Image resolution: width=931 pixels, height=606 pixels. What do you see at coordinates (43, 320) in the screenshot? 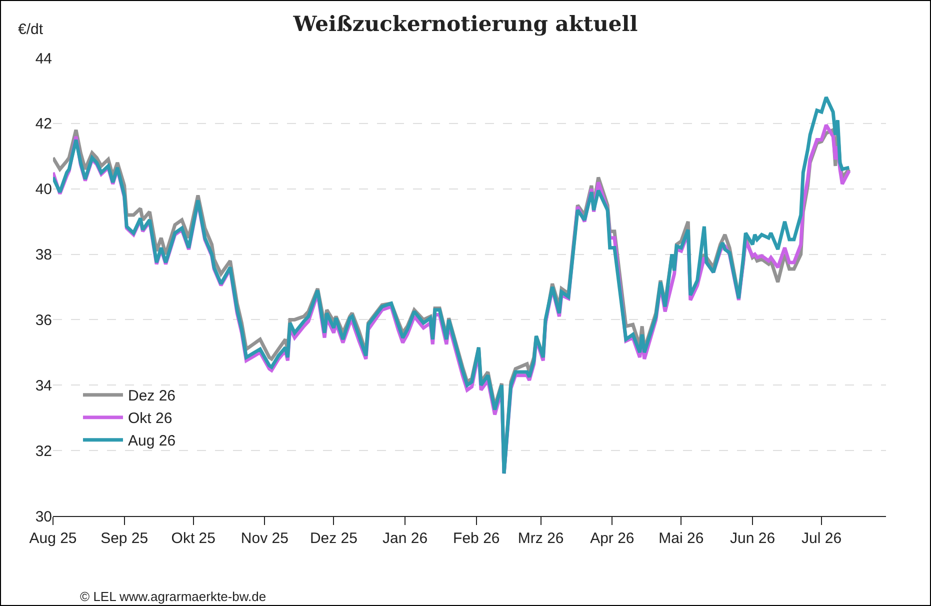
I see `y-tick-label: 36` at bounding box center [43, 320].